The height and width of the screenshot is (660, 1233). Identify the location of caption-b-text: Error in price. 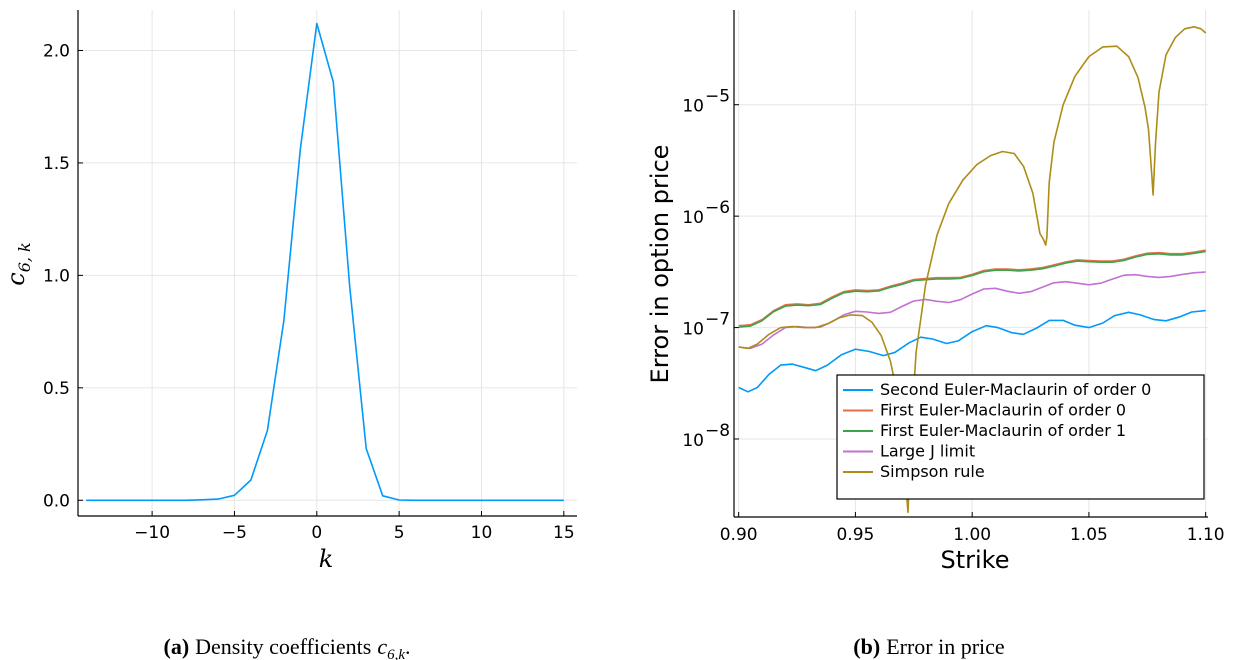
(945, 646).